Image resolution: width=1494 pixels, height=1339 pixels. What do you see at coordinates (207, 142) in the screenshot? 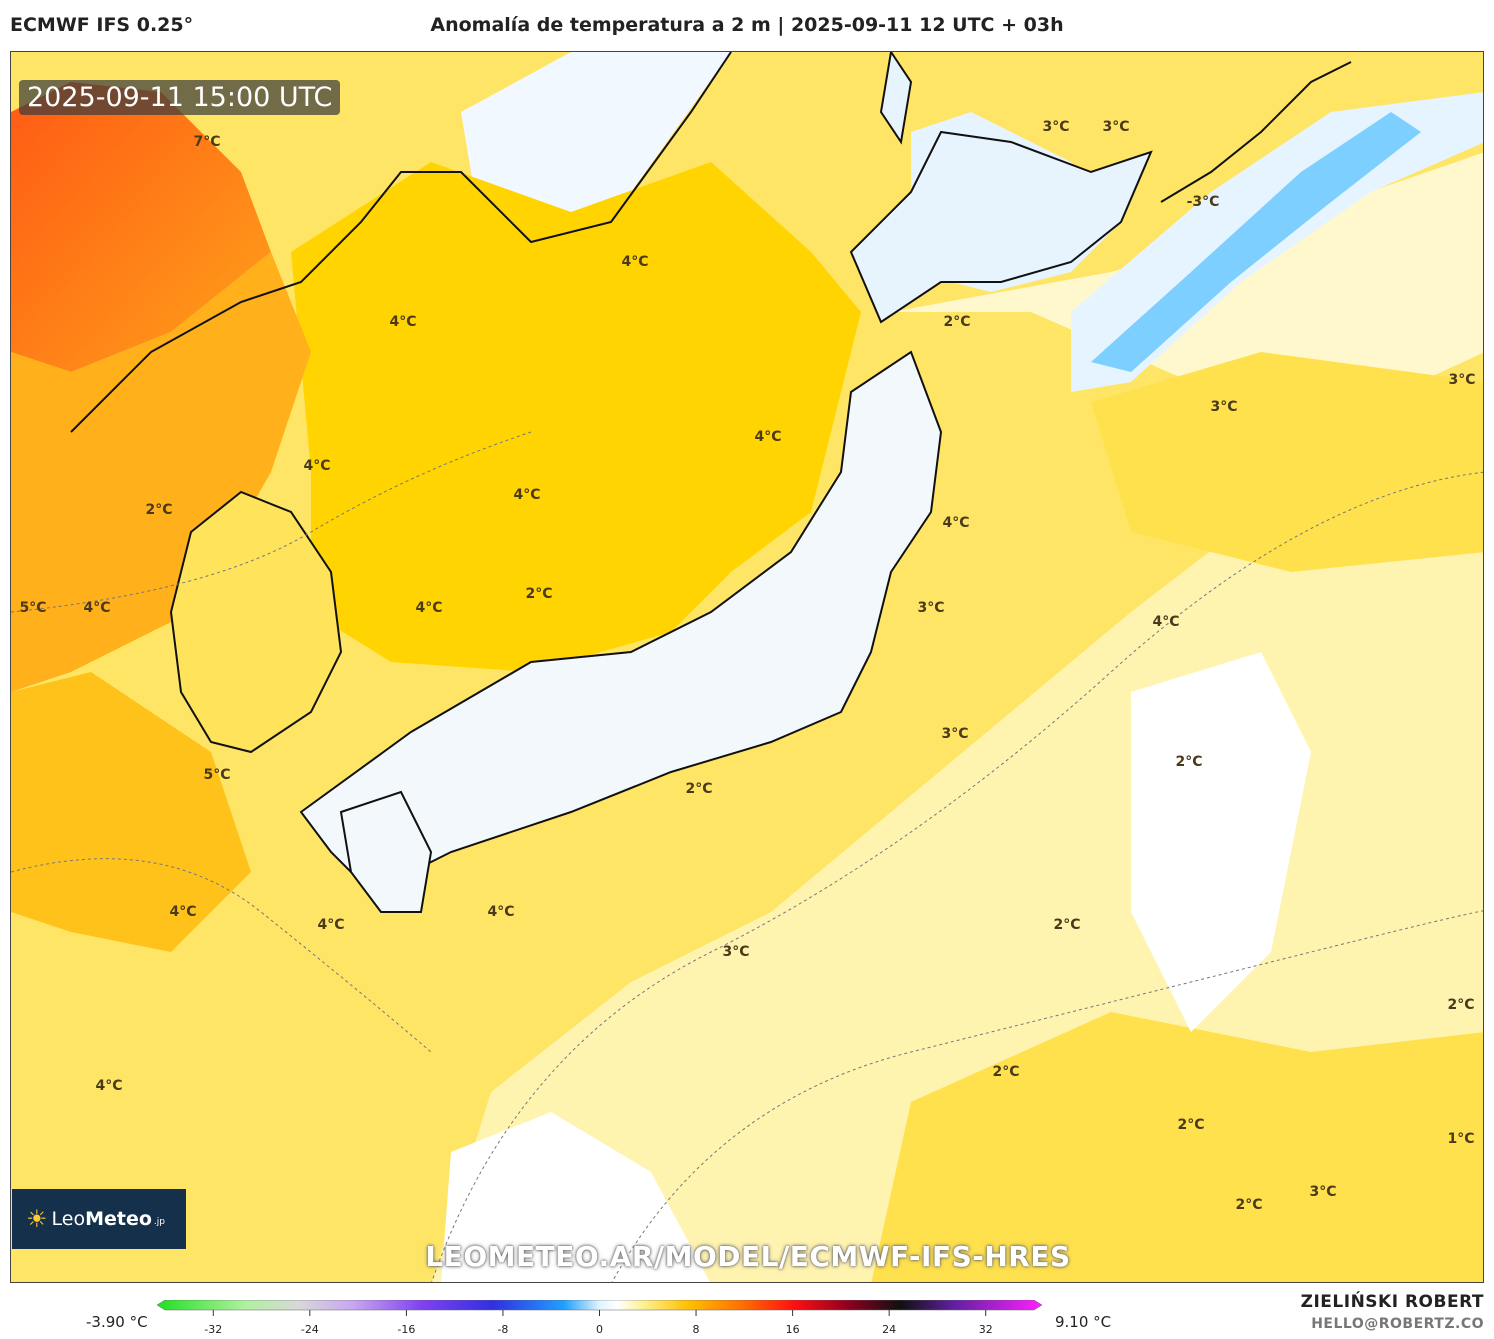
I see `contour-label: 7°C` at bounding box center [207, 142].